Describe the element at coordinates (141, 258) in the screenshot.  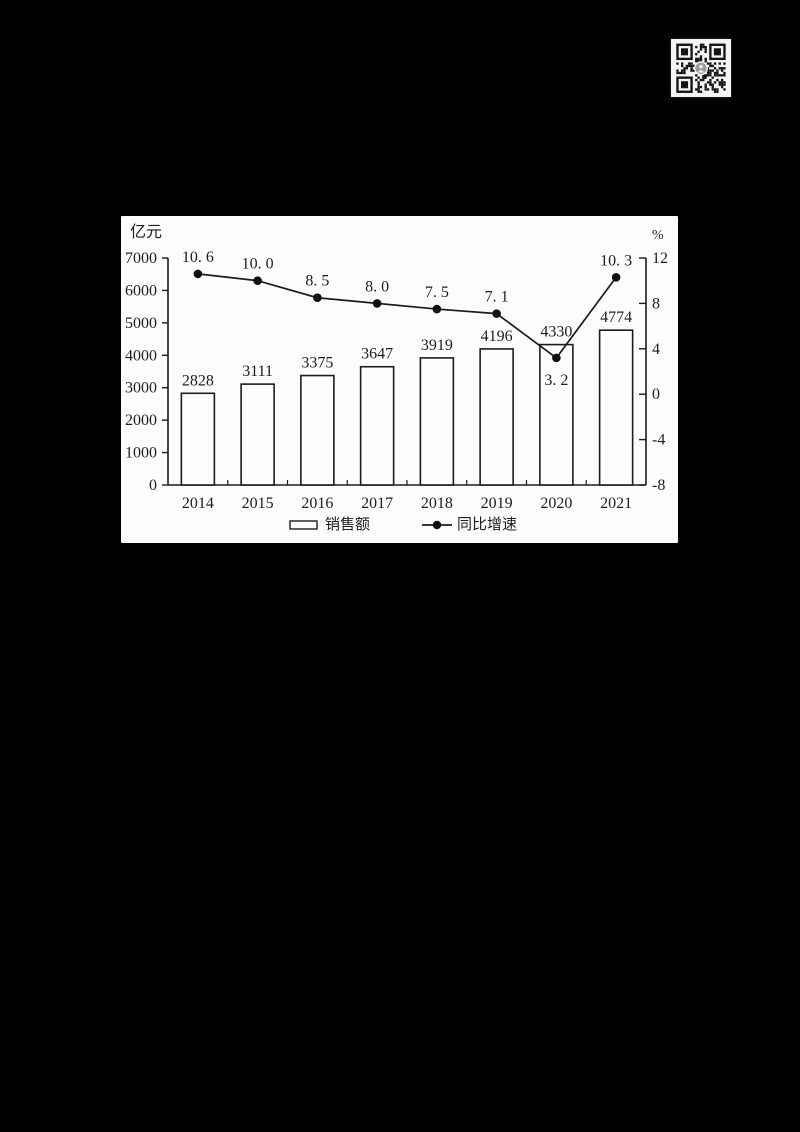
I see `left-axis-tick-label: 7000` at that location.